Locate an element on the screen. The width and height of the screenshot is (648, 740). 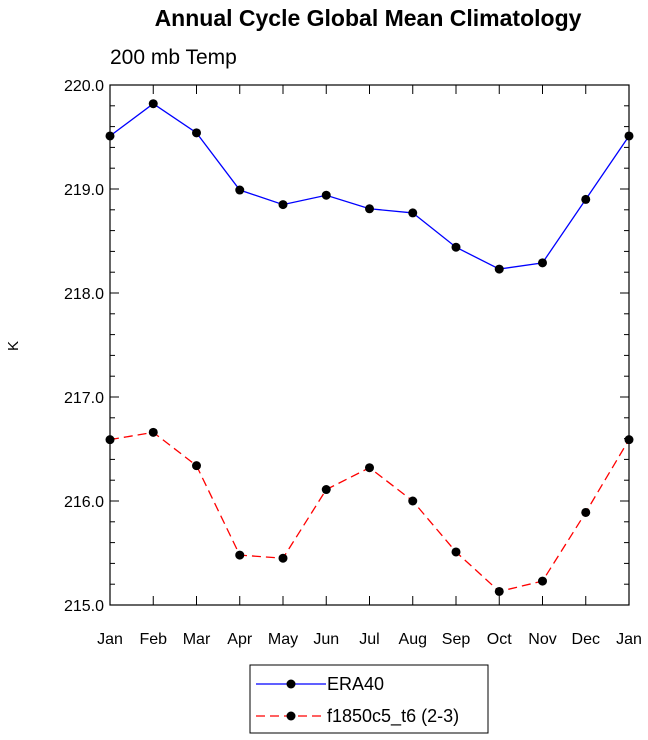
chart-subtitle: 200 mb Temp is located at coordinates (173, 57).